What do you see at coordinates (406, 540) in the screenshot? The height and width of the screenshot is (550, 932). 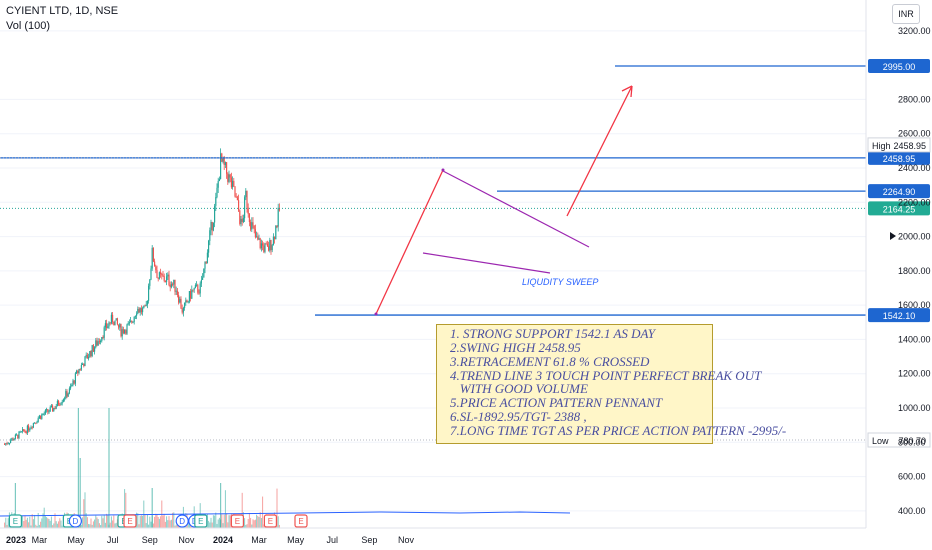 I see `x-tick-label: Nov` at bounding box center [406, 540].